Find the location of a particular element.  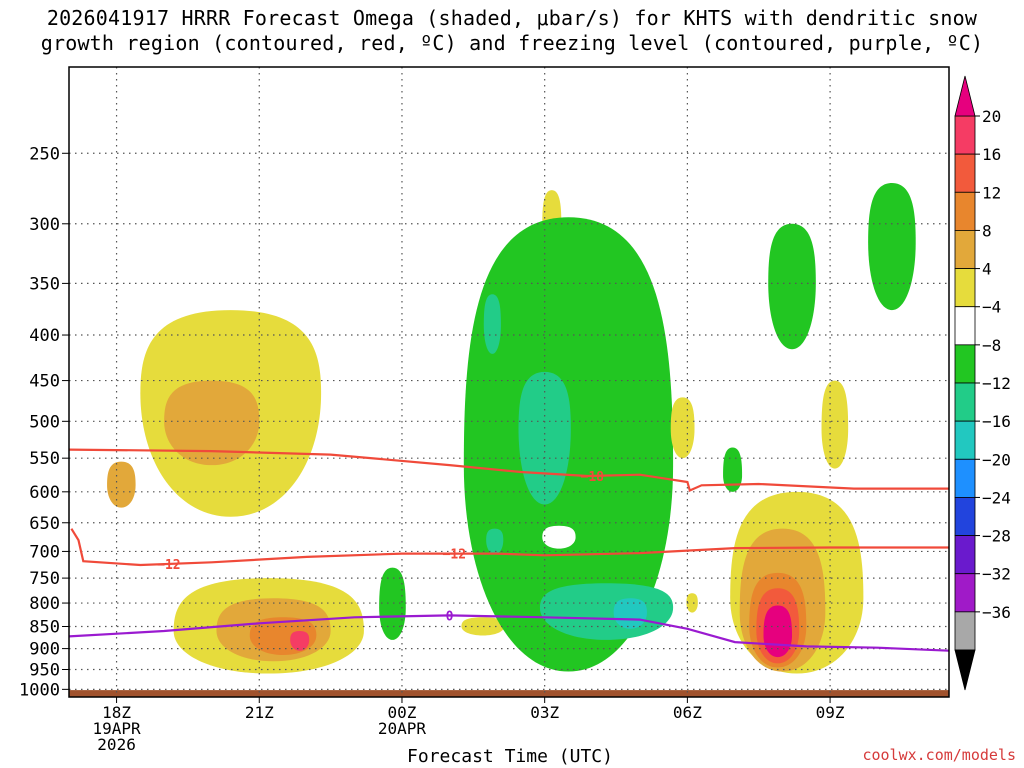

colorbar-label: −28 is located at coordinates (996, 536).